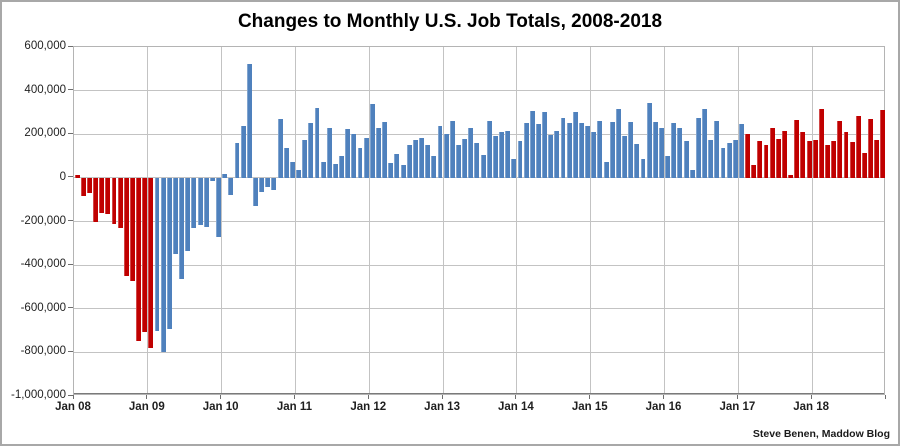 The height and width of the screenshot is (446, 900). Describe the element at coordinates (663, 407) in the screenshot. I see `x-axis-tick-label: Jan 16` at that location.